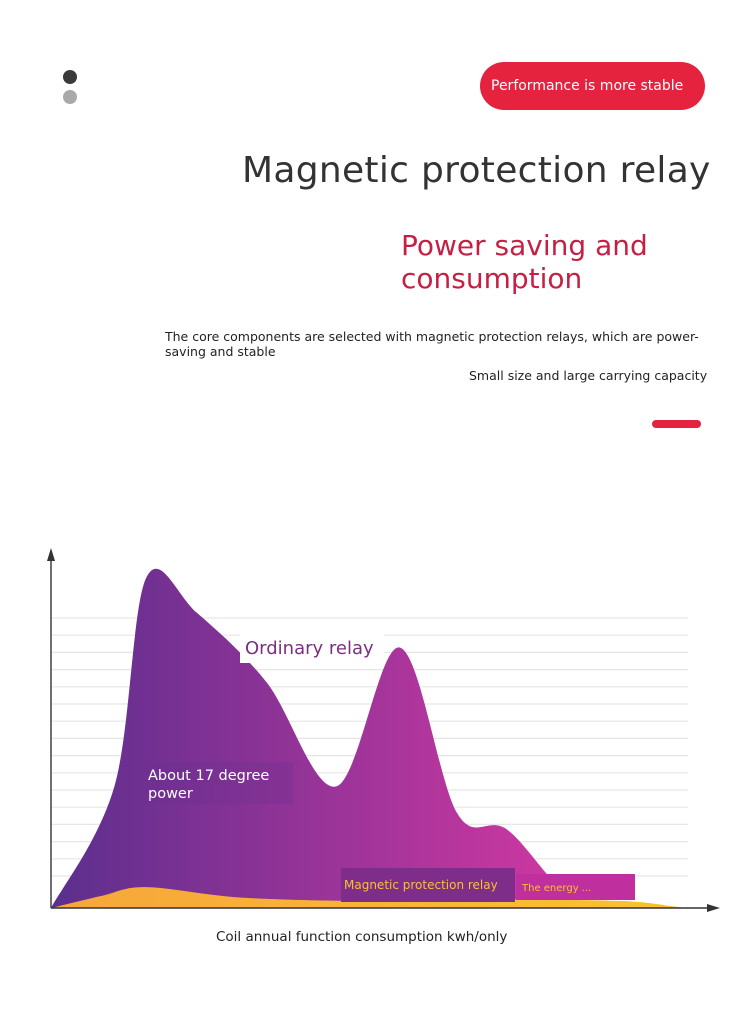  I want to click on page-subtitle: Power saving and consumption, so click(524, 262).